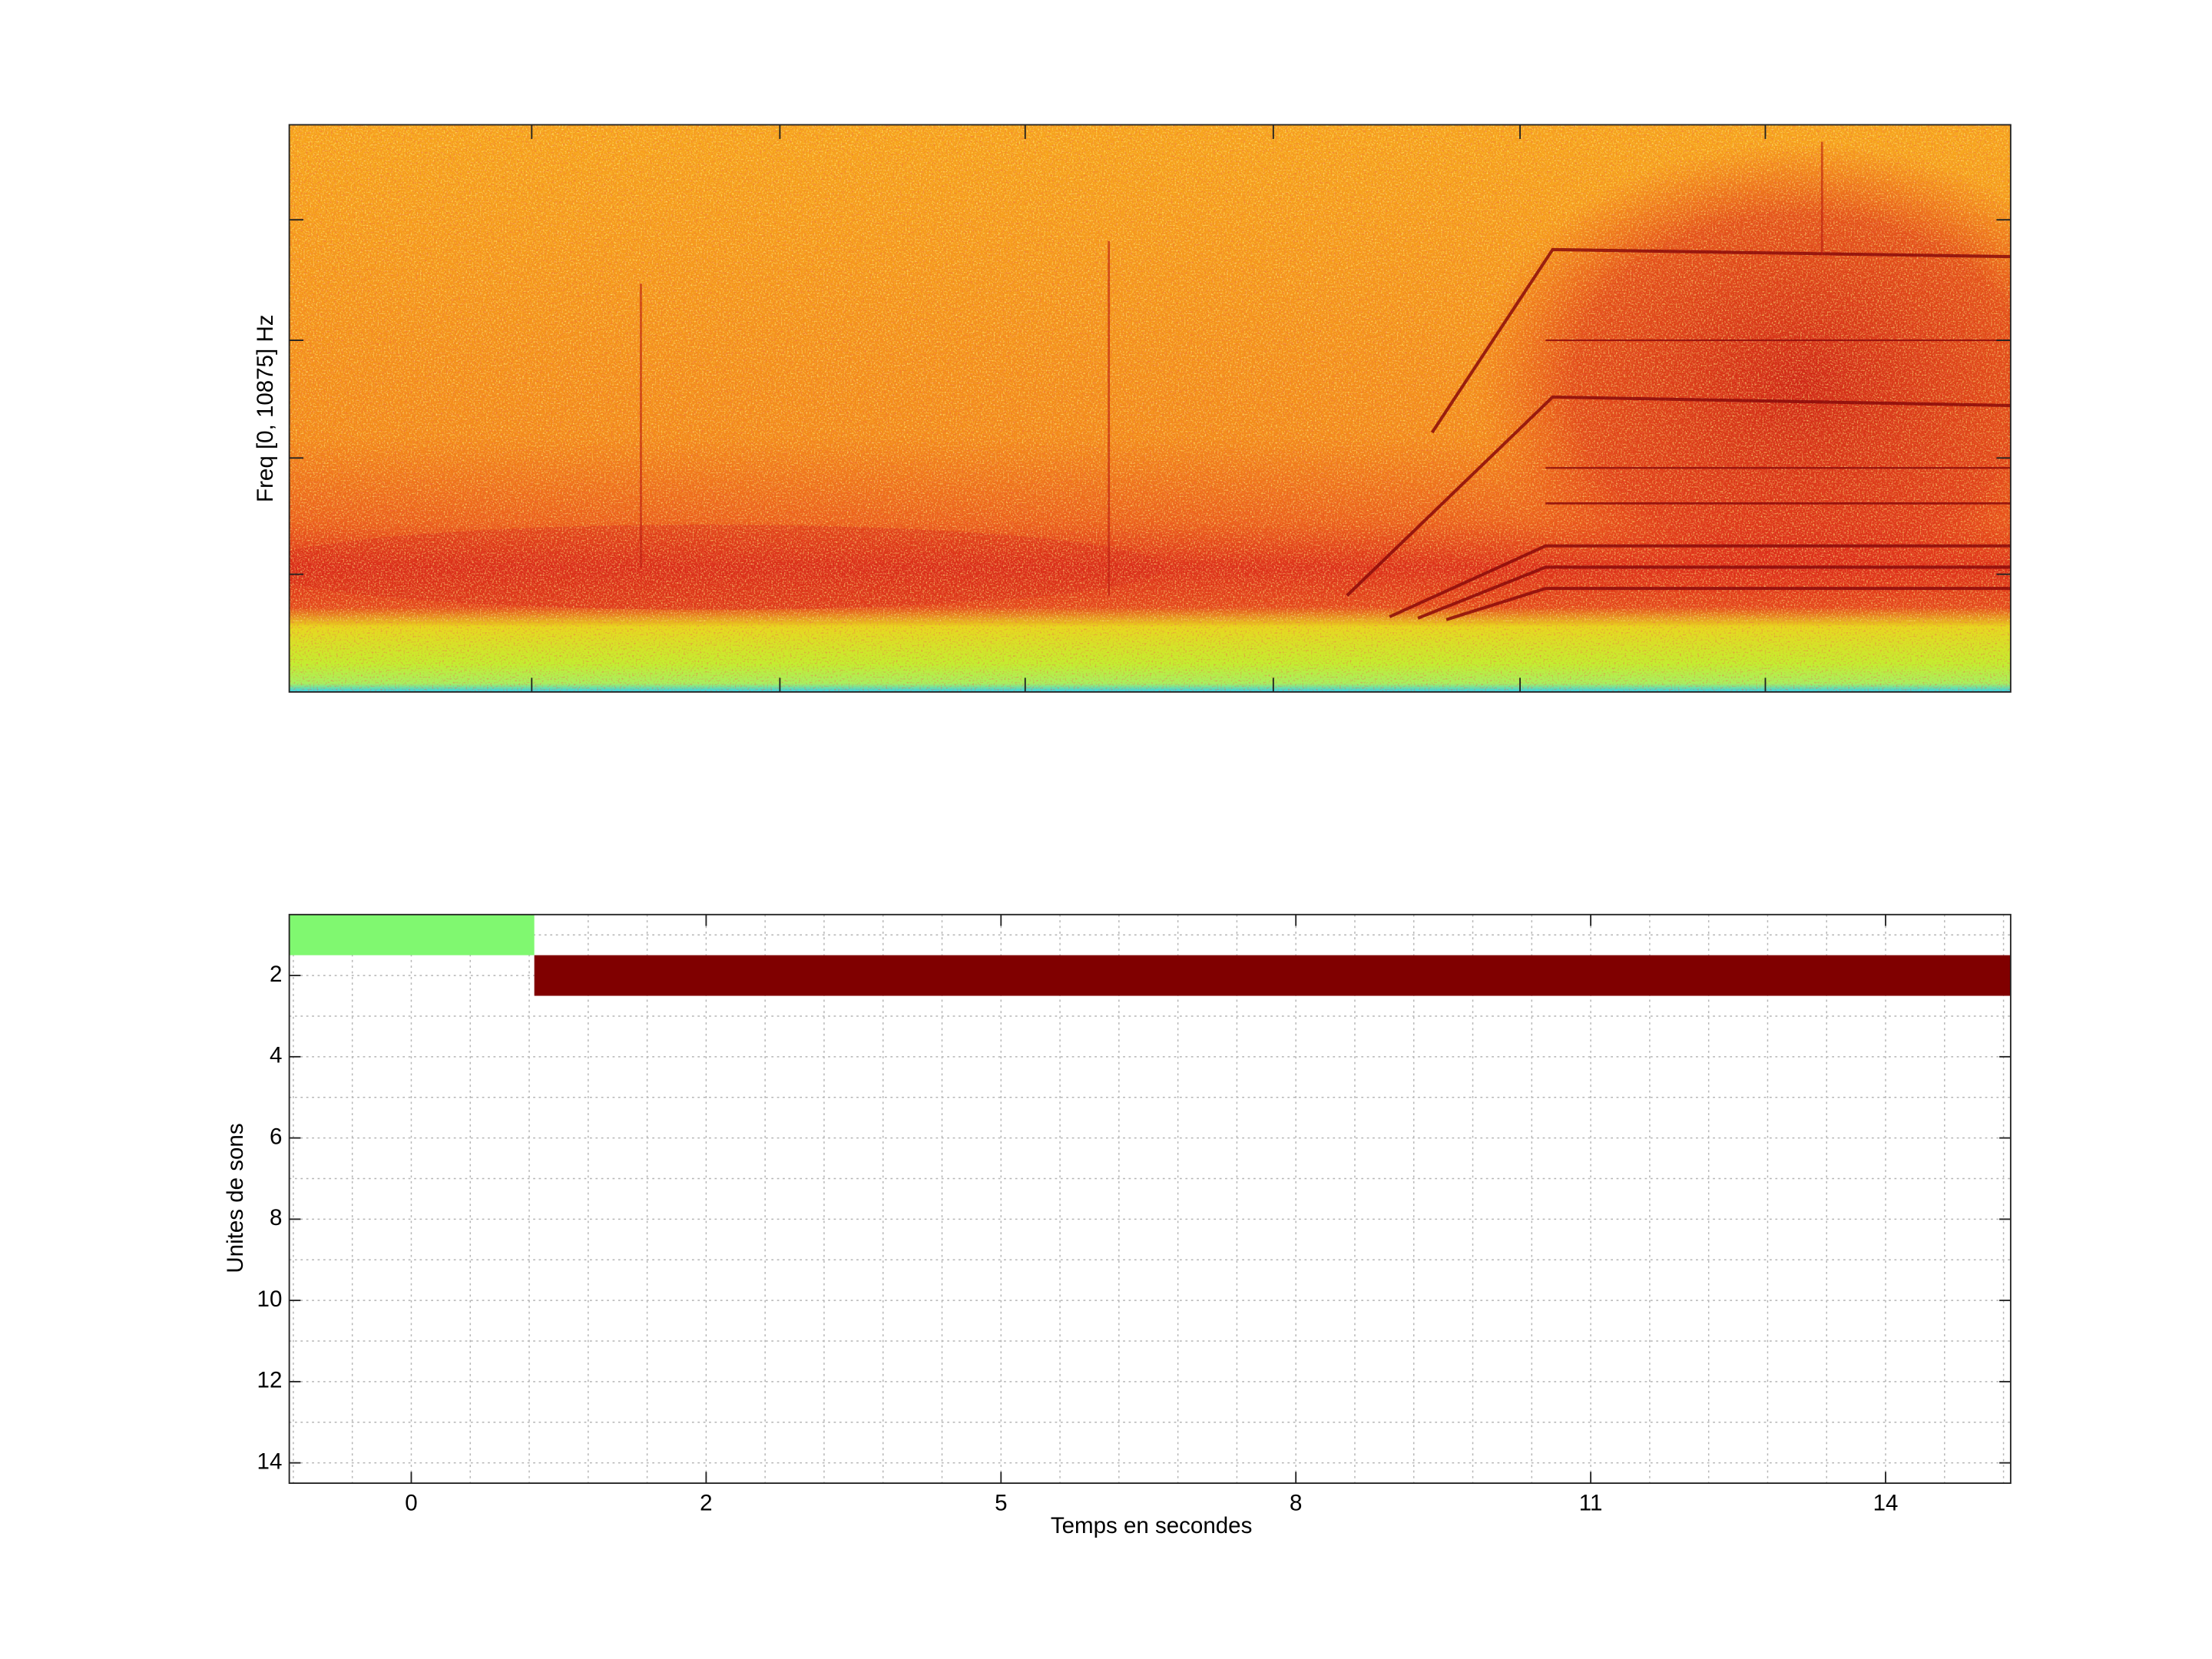  Describe the element at coordinates (276, 1137) in the screenshot. I see `y-tick-label: 6` at that location.